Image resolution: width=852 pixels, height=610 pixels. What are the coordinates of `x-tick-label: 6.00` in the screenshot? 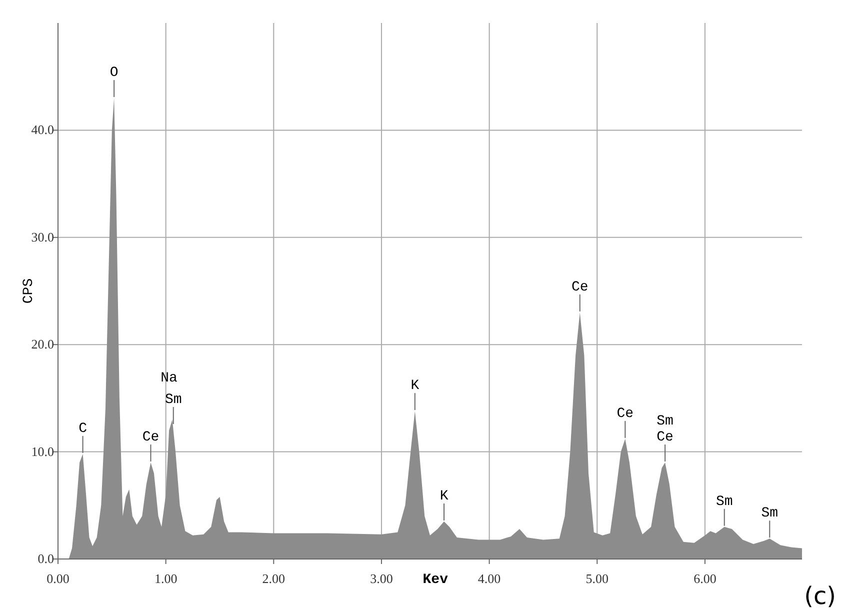 It's located at (705, 578).